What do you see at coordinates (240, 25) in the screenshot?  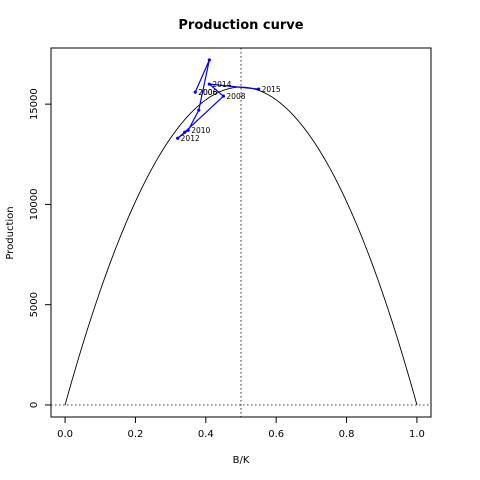 I see `chart-title: Production curve` at bounding box center [240, 25].